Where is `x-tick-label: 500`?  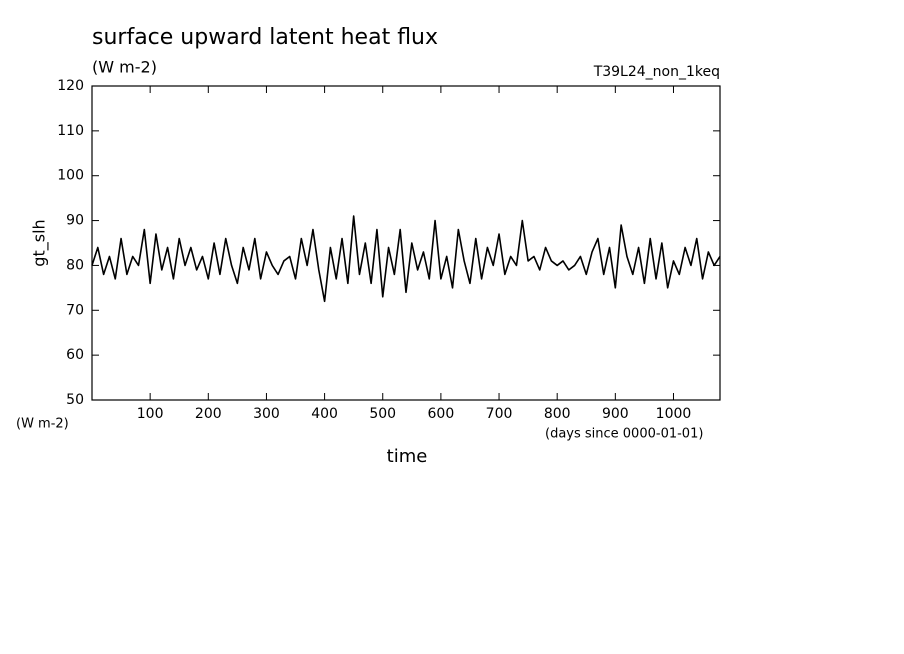
x-tick-label: 500 is located at coordinates (382, 414).